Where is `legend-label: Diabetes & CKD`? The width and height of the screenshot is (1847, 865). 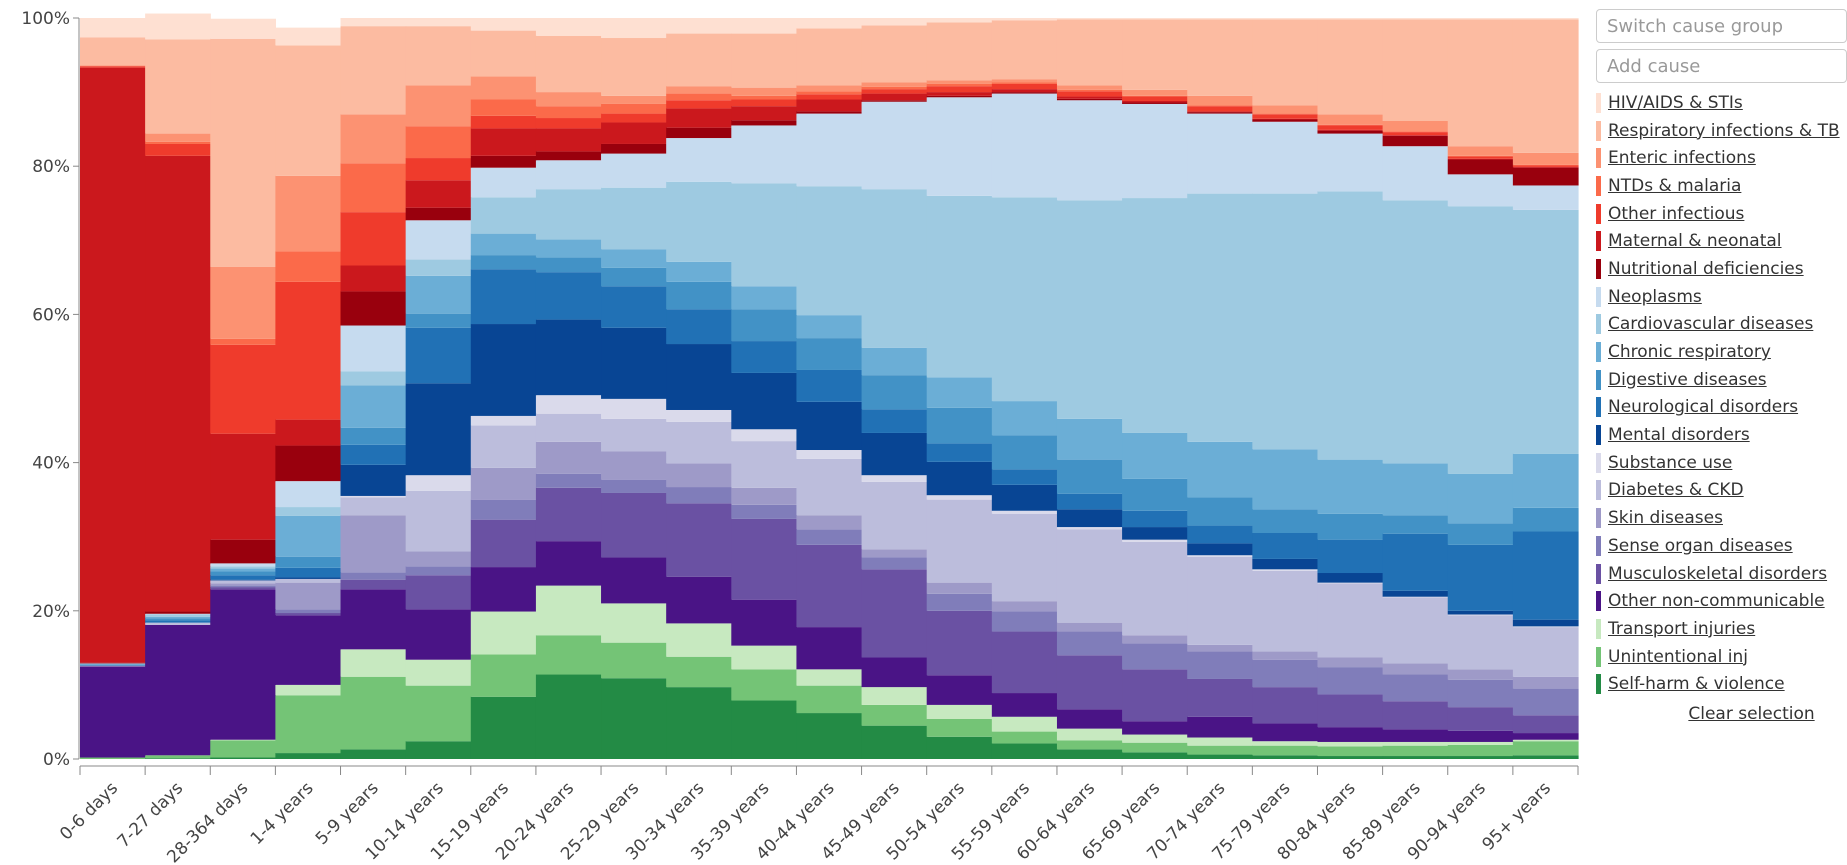 legend-label: Diabetes & CKD is located at coordinates (1676, 490).